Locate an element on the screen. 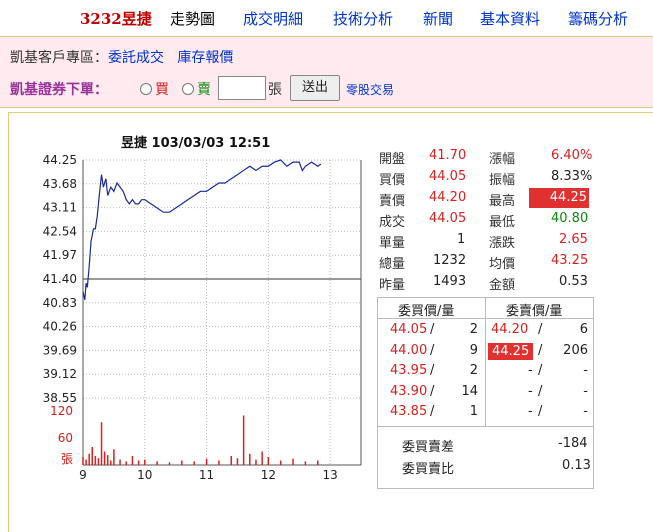  stock-title: 3232昱捷 is located at coordinates (116, 19).